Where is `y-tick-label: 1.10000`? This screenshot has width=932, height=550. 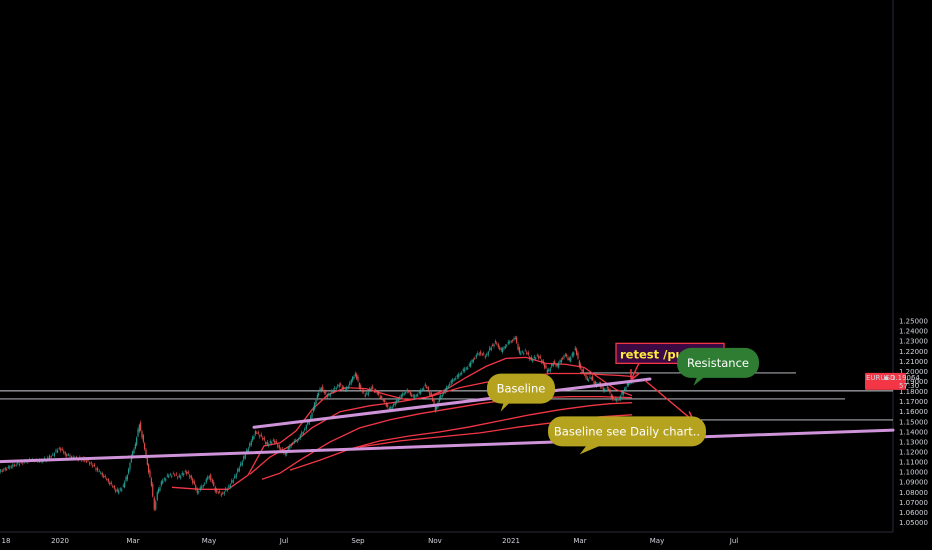
y-tick-label: 1.10000 is located at coordinates (913, 473).